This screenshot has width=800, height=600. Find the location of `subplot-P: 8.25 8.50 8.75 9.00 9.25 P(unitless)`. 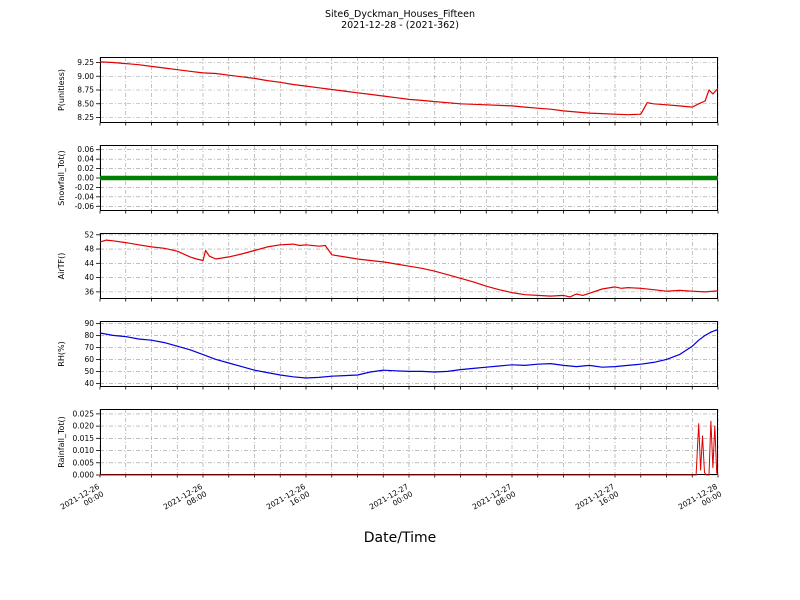

subplot-P: 8.25 8.50 8.75 9.00 9.25 P(unitless) is located at coordinates (388, 91).